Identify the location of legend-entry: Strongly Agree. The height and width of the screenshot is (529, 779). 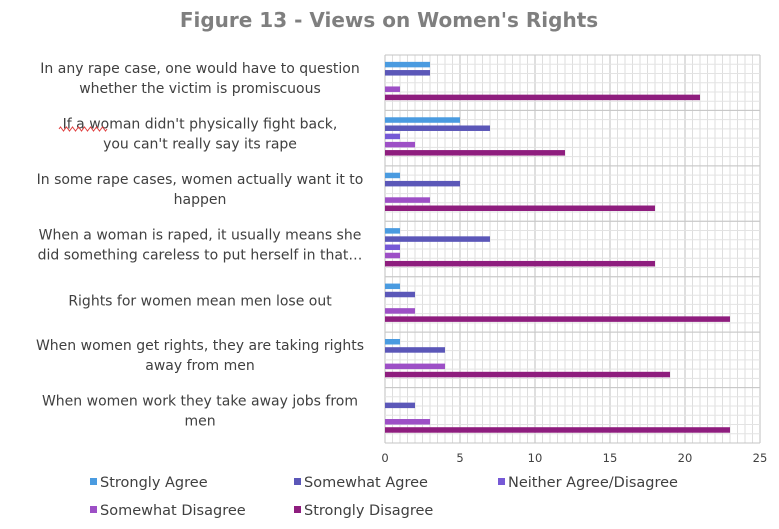
(154, 483).